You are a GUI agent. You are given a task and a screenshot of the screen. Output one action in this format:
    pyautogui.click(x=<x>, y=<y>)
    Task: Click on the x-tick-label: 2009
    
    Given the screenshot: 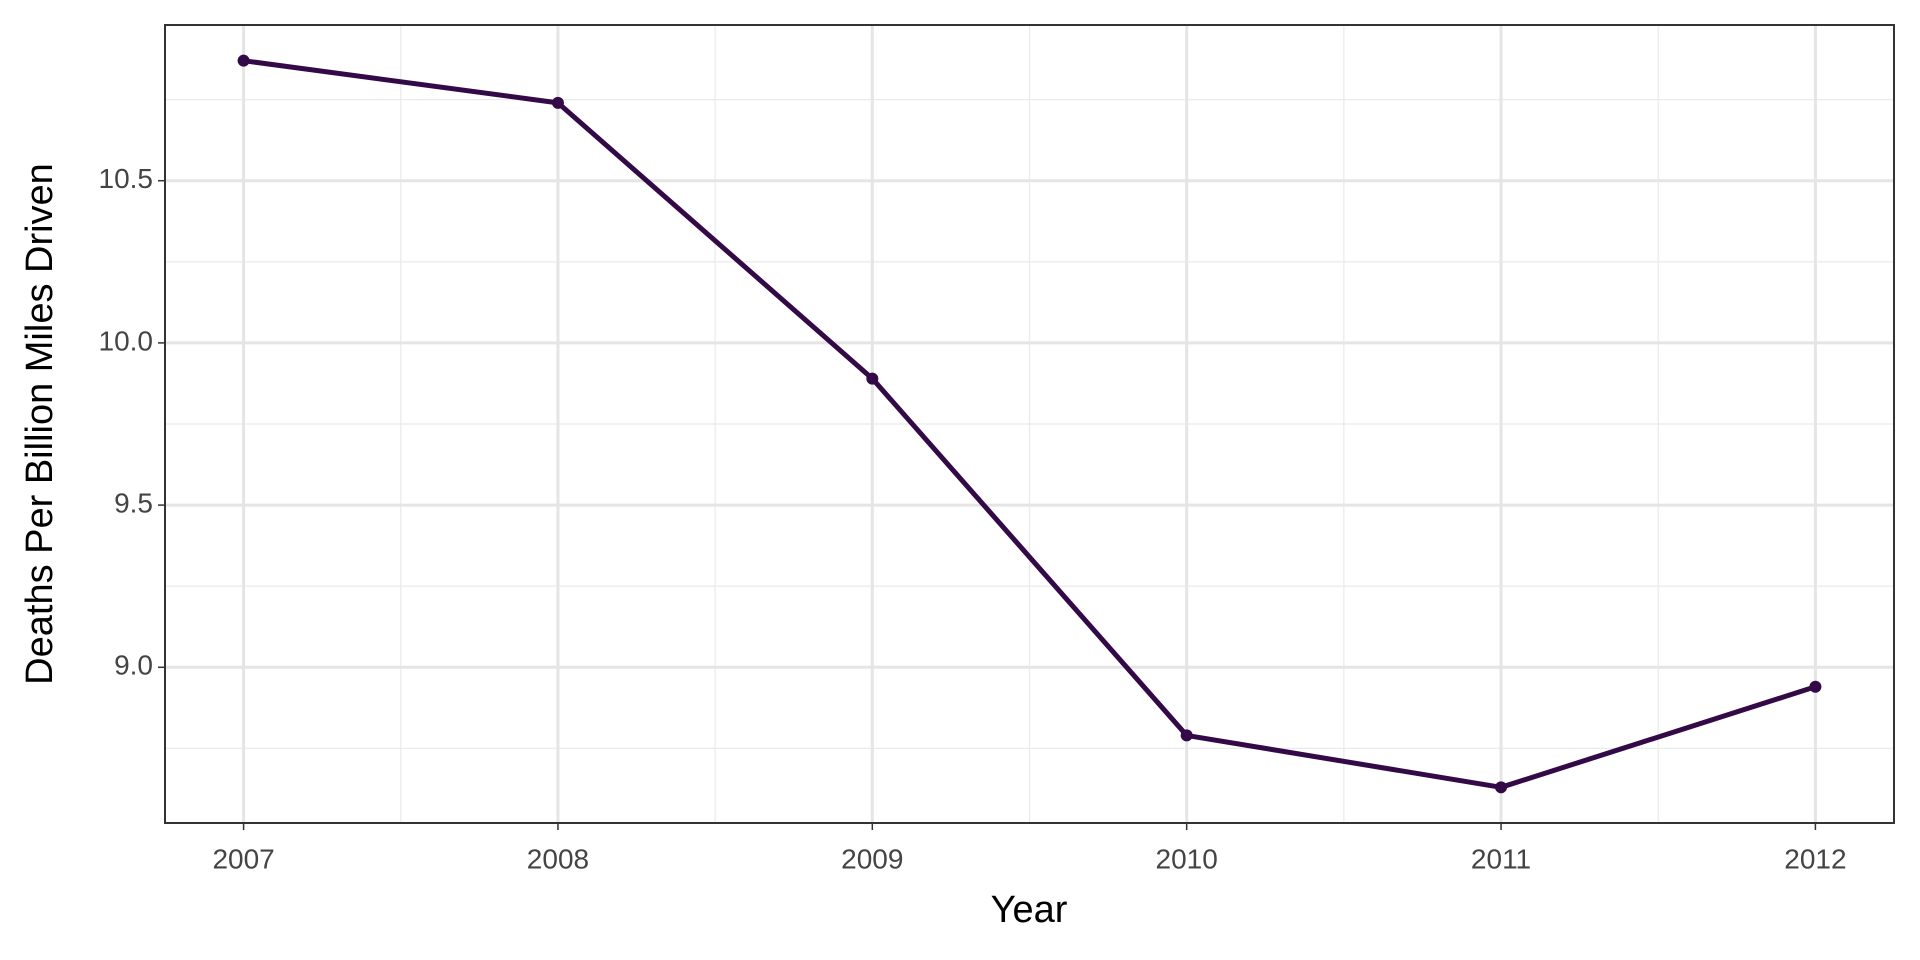 What is the action you would take?
    pyautogui.click(x=872, y=858)
    